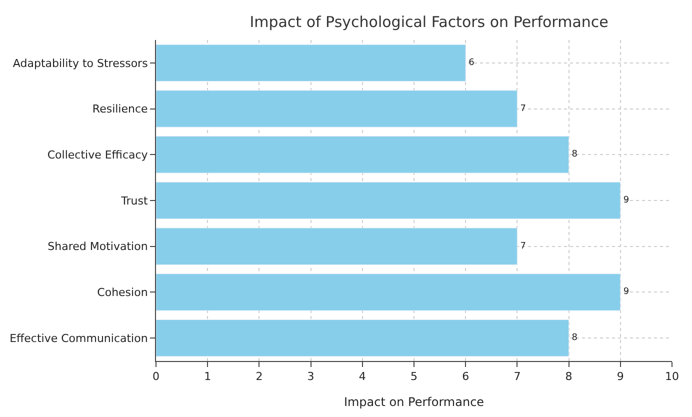  Describe the element at coordinates (414, 377) in the screenshot. I see `x-tick-label: 5` at that location.